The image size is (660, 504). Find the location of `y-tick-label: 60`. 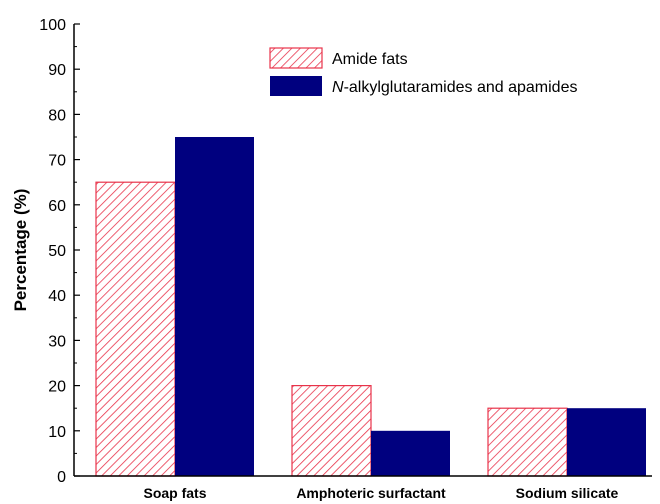

y-tick-label: 60 is located at coordinates (57, 206).